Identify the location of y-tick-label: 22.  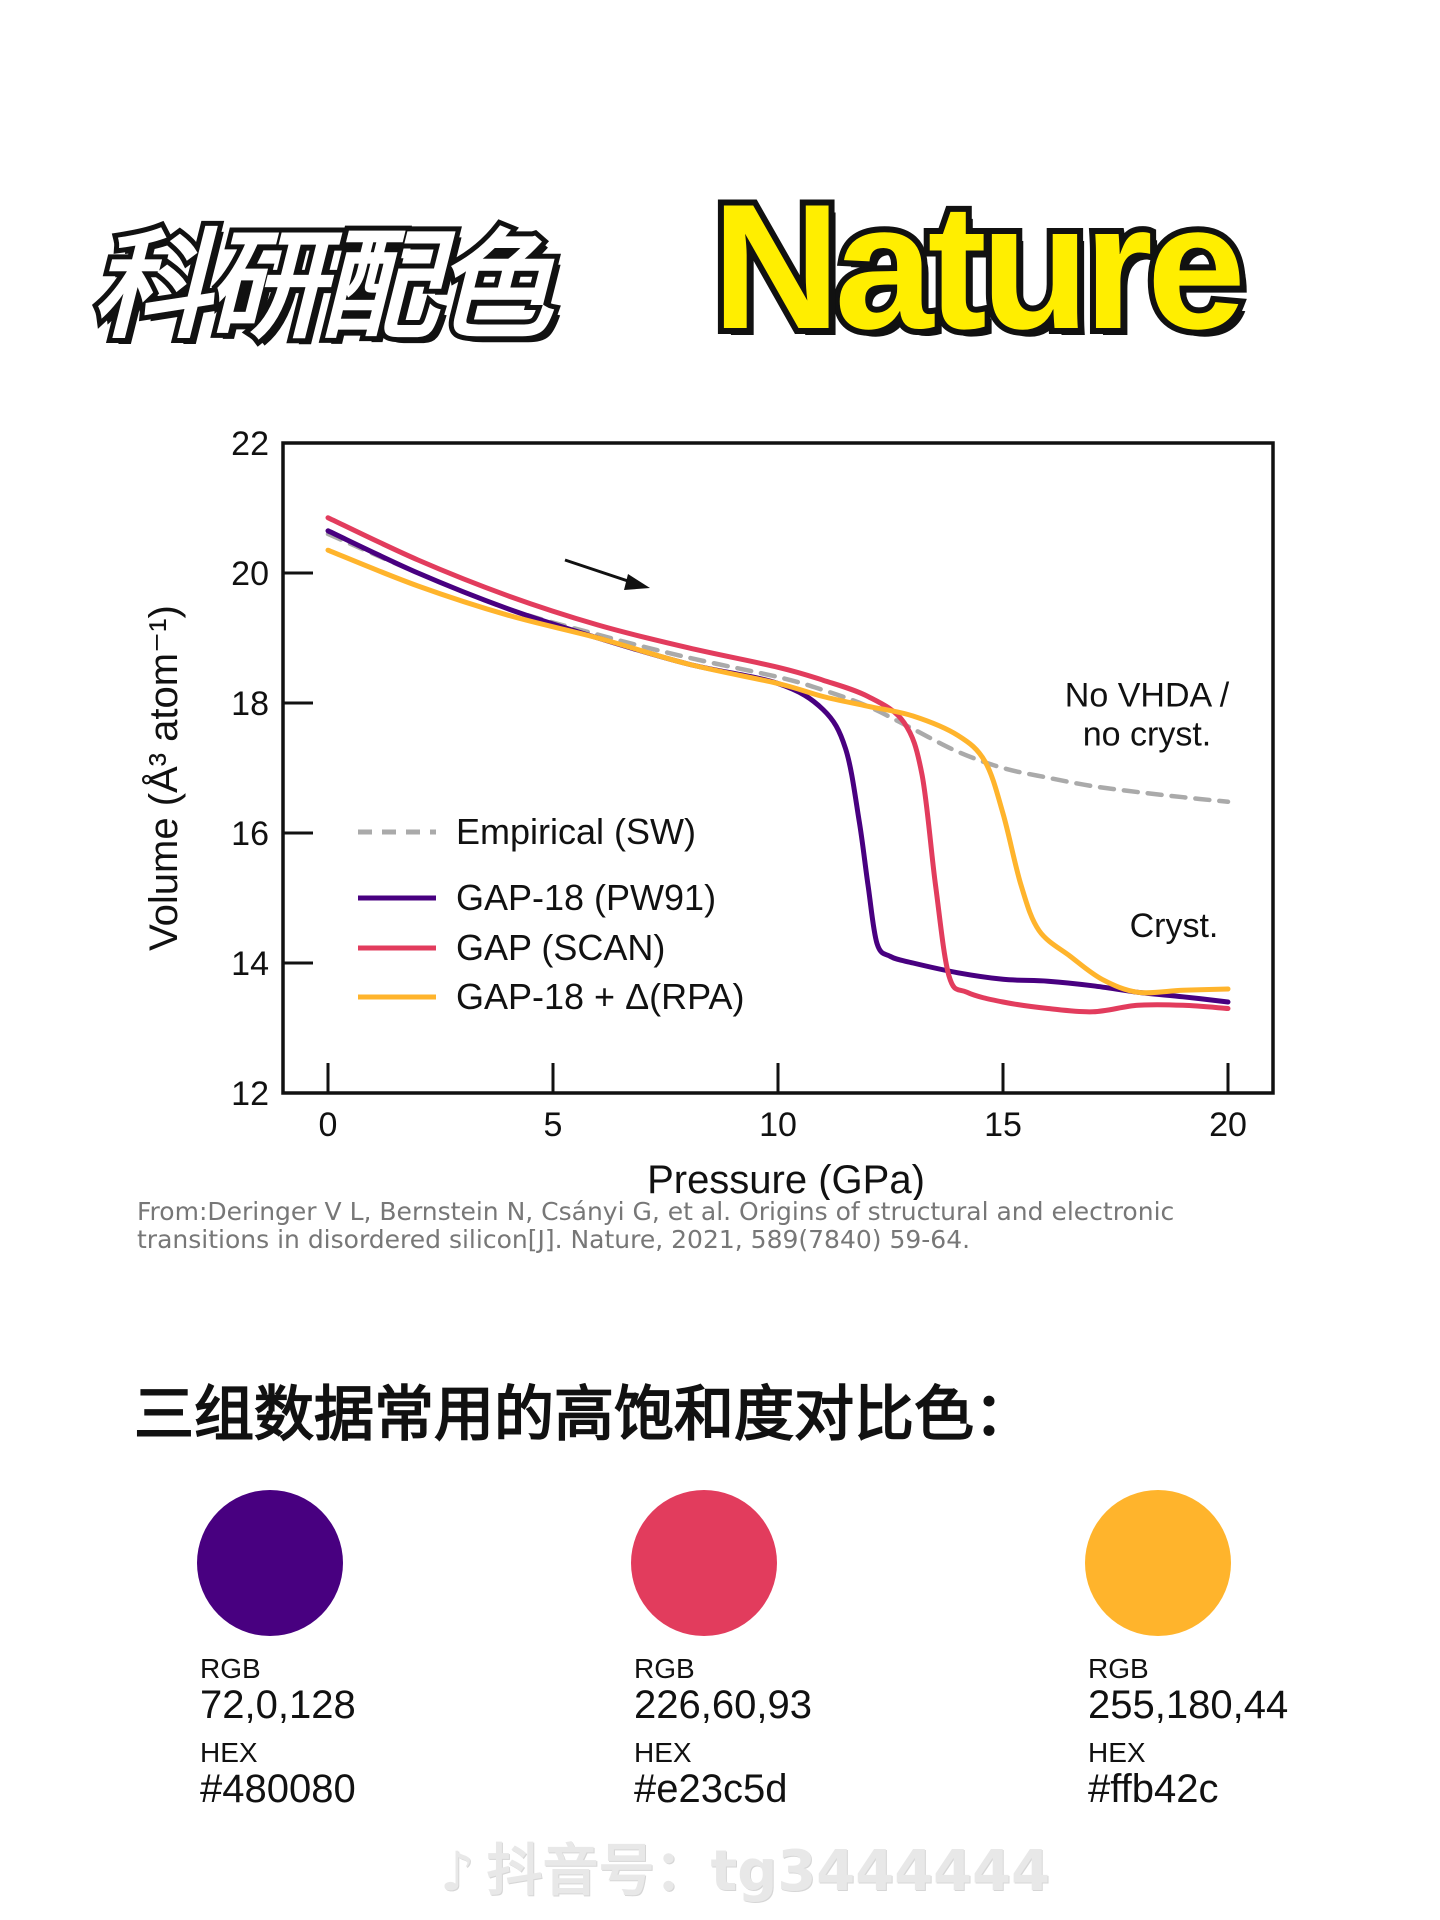
(250, 444).